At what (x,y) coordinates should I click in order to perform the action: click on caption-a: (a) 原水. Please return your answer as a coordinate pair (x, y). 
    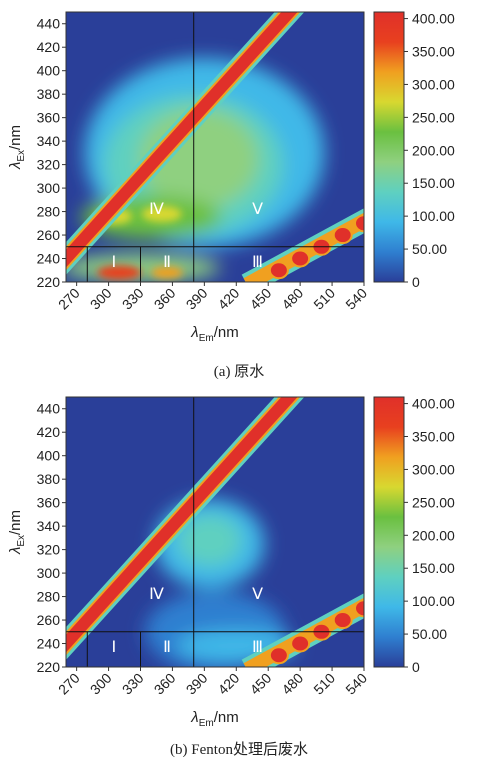
    Looking at the image, I should click on (239, 372).